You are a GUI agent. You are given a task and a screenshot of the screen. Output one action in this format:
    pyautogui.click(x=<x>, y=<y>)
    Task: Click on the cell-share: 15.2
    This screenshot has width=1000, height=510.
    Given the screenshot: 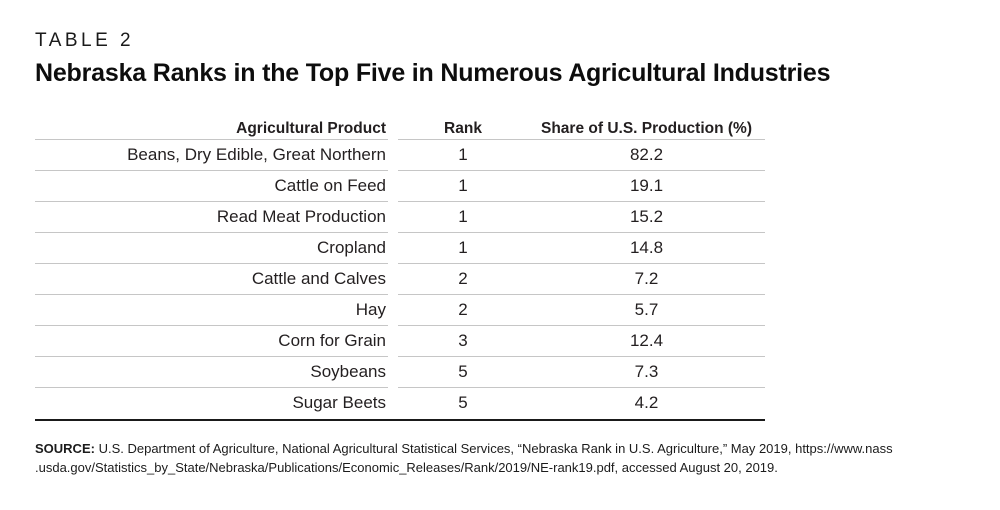 What is the action you would take?
    pyautogui.click(x=646, y=216)
    